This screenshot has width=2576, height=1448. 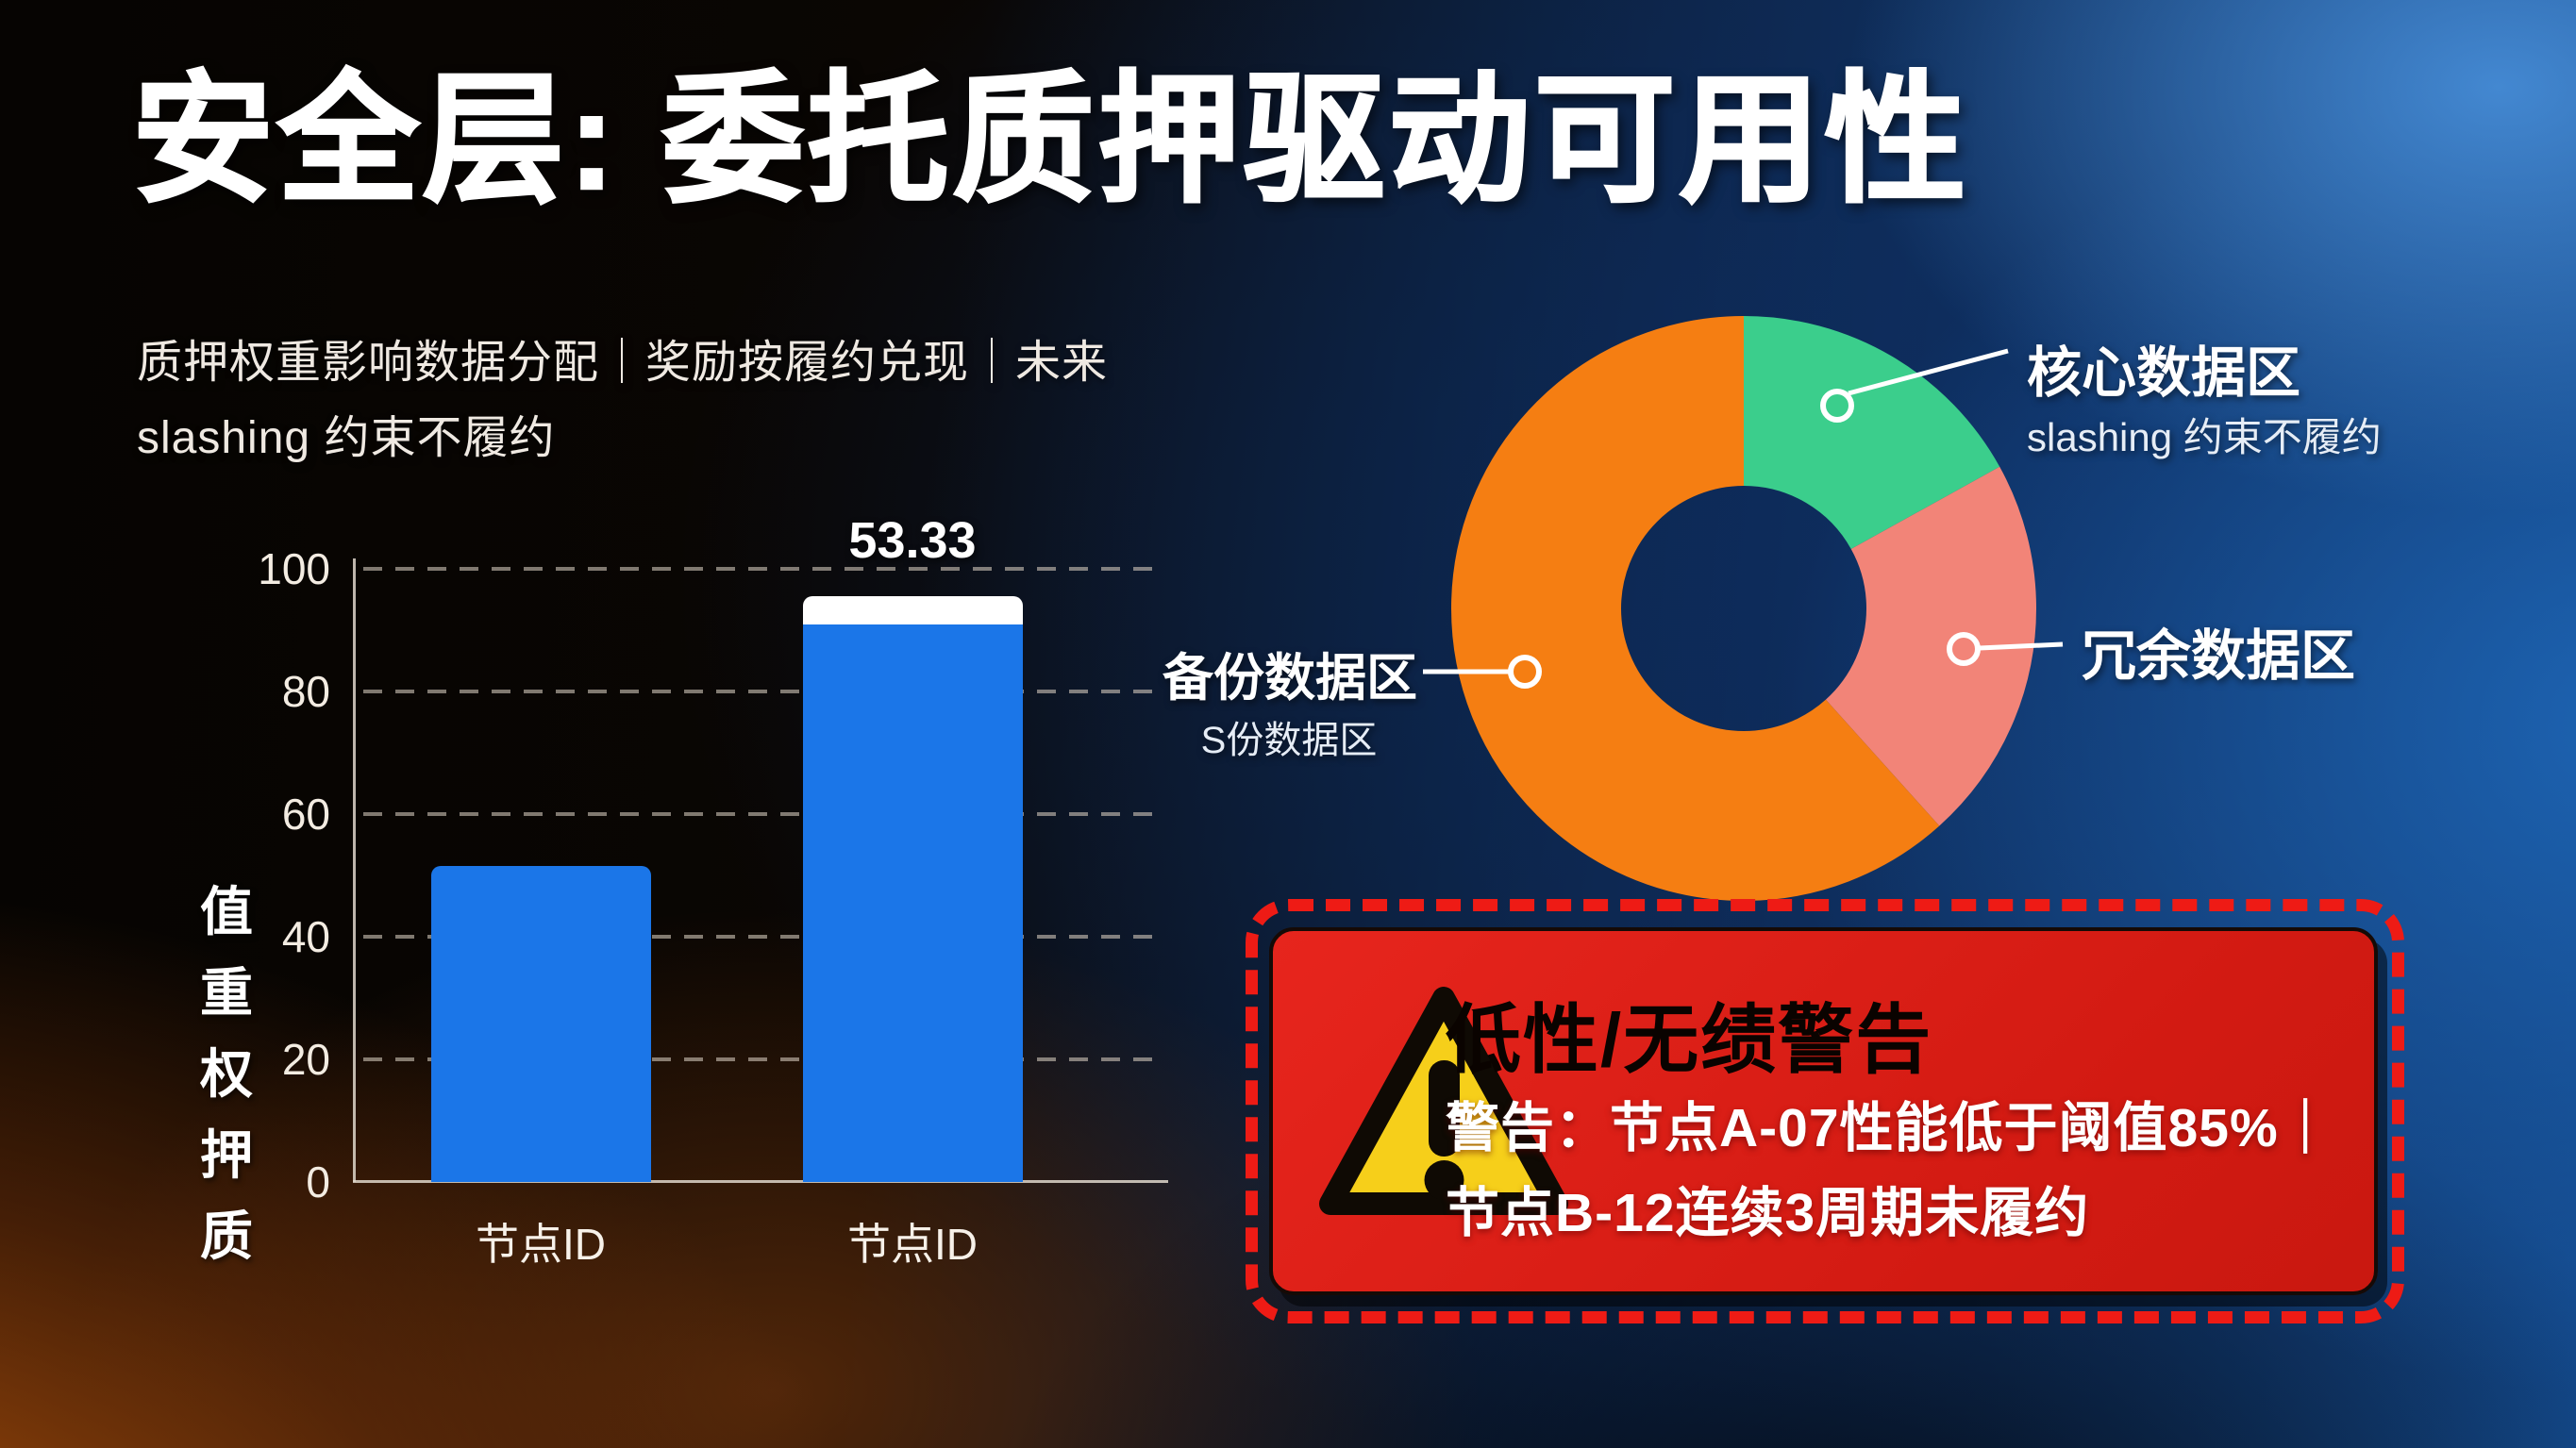 I want to click on callout-line-core, so click(x=1928, y=372).